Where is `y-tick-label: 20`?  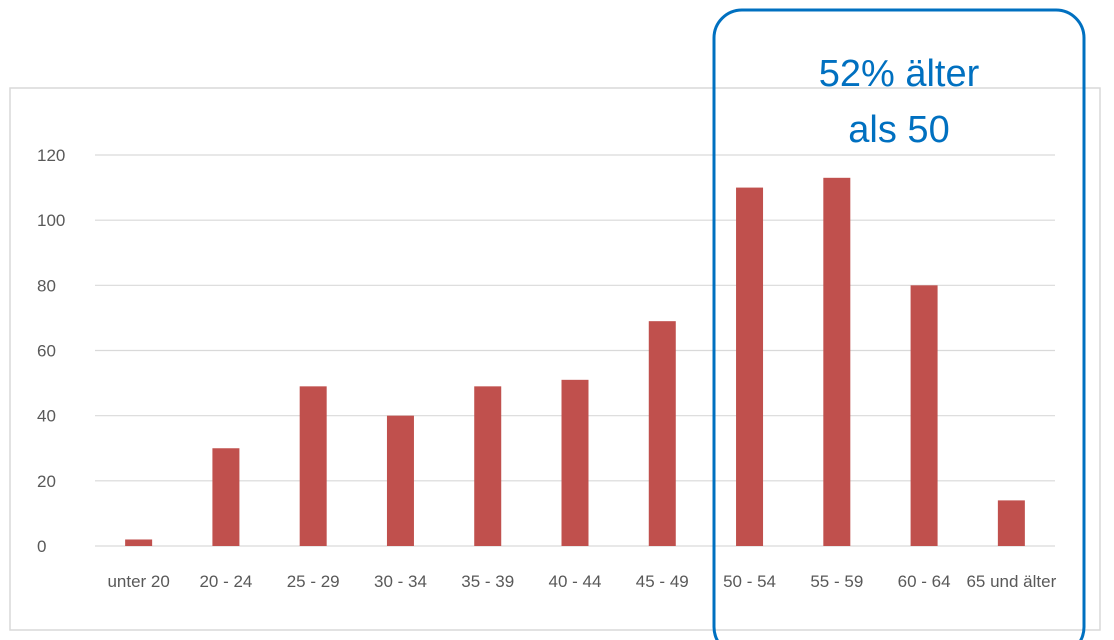 y-tick-label: 20 is located at coordinates (46, 481).